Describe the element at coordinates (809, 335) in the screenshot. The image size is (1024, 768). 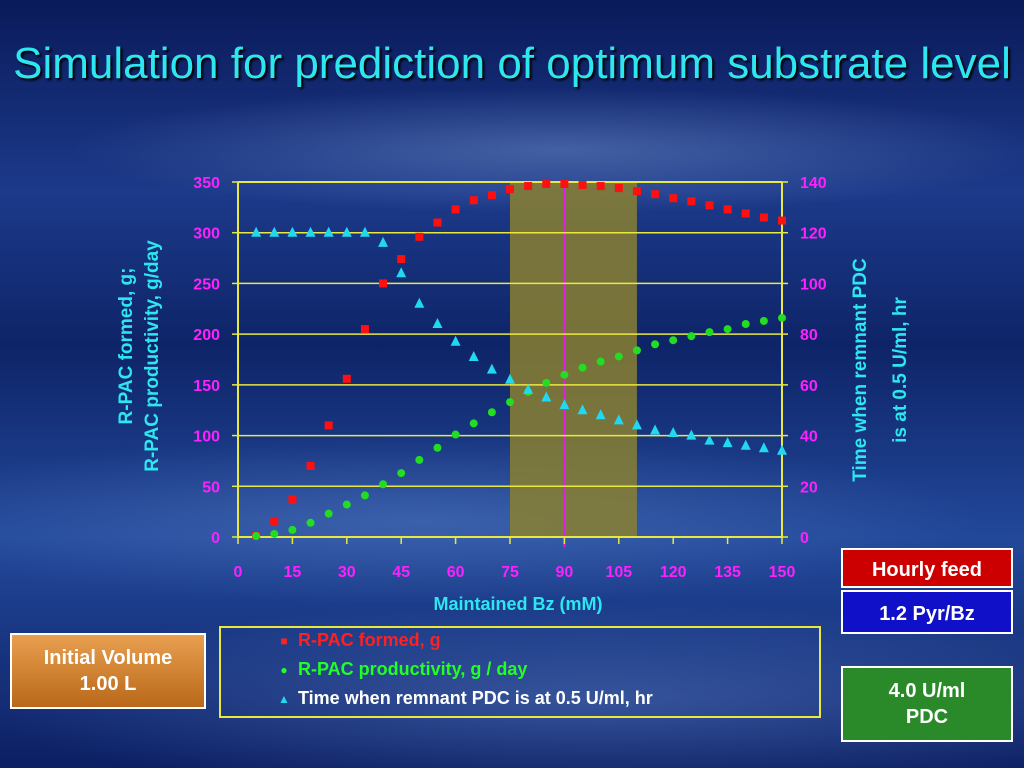
I see `y-right-tick-label: 80` at that location.